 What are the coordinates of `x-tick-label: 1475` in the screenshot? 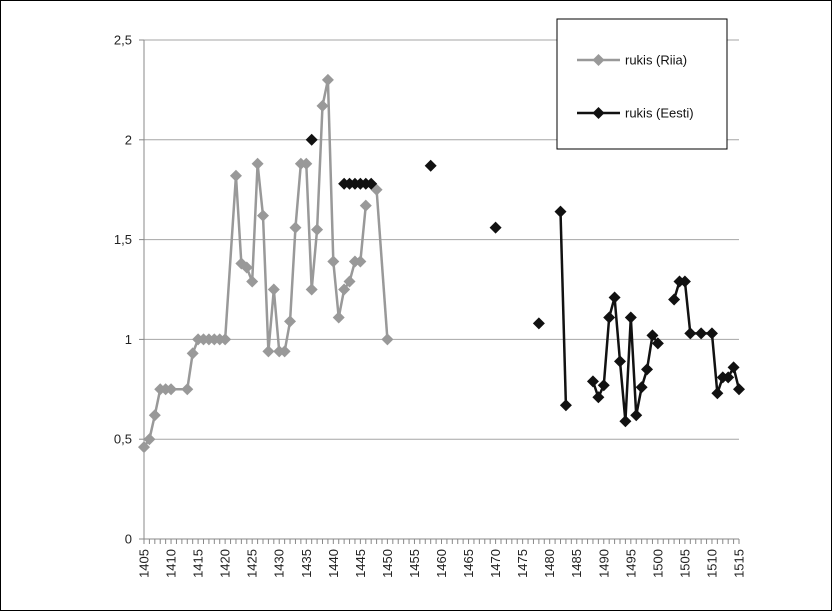 It's located at (522, 563).